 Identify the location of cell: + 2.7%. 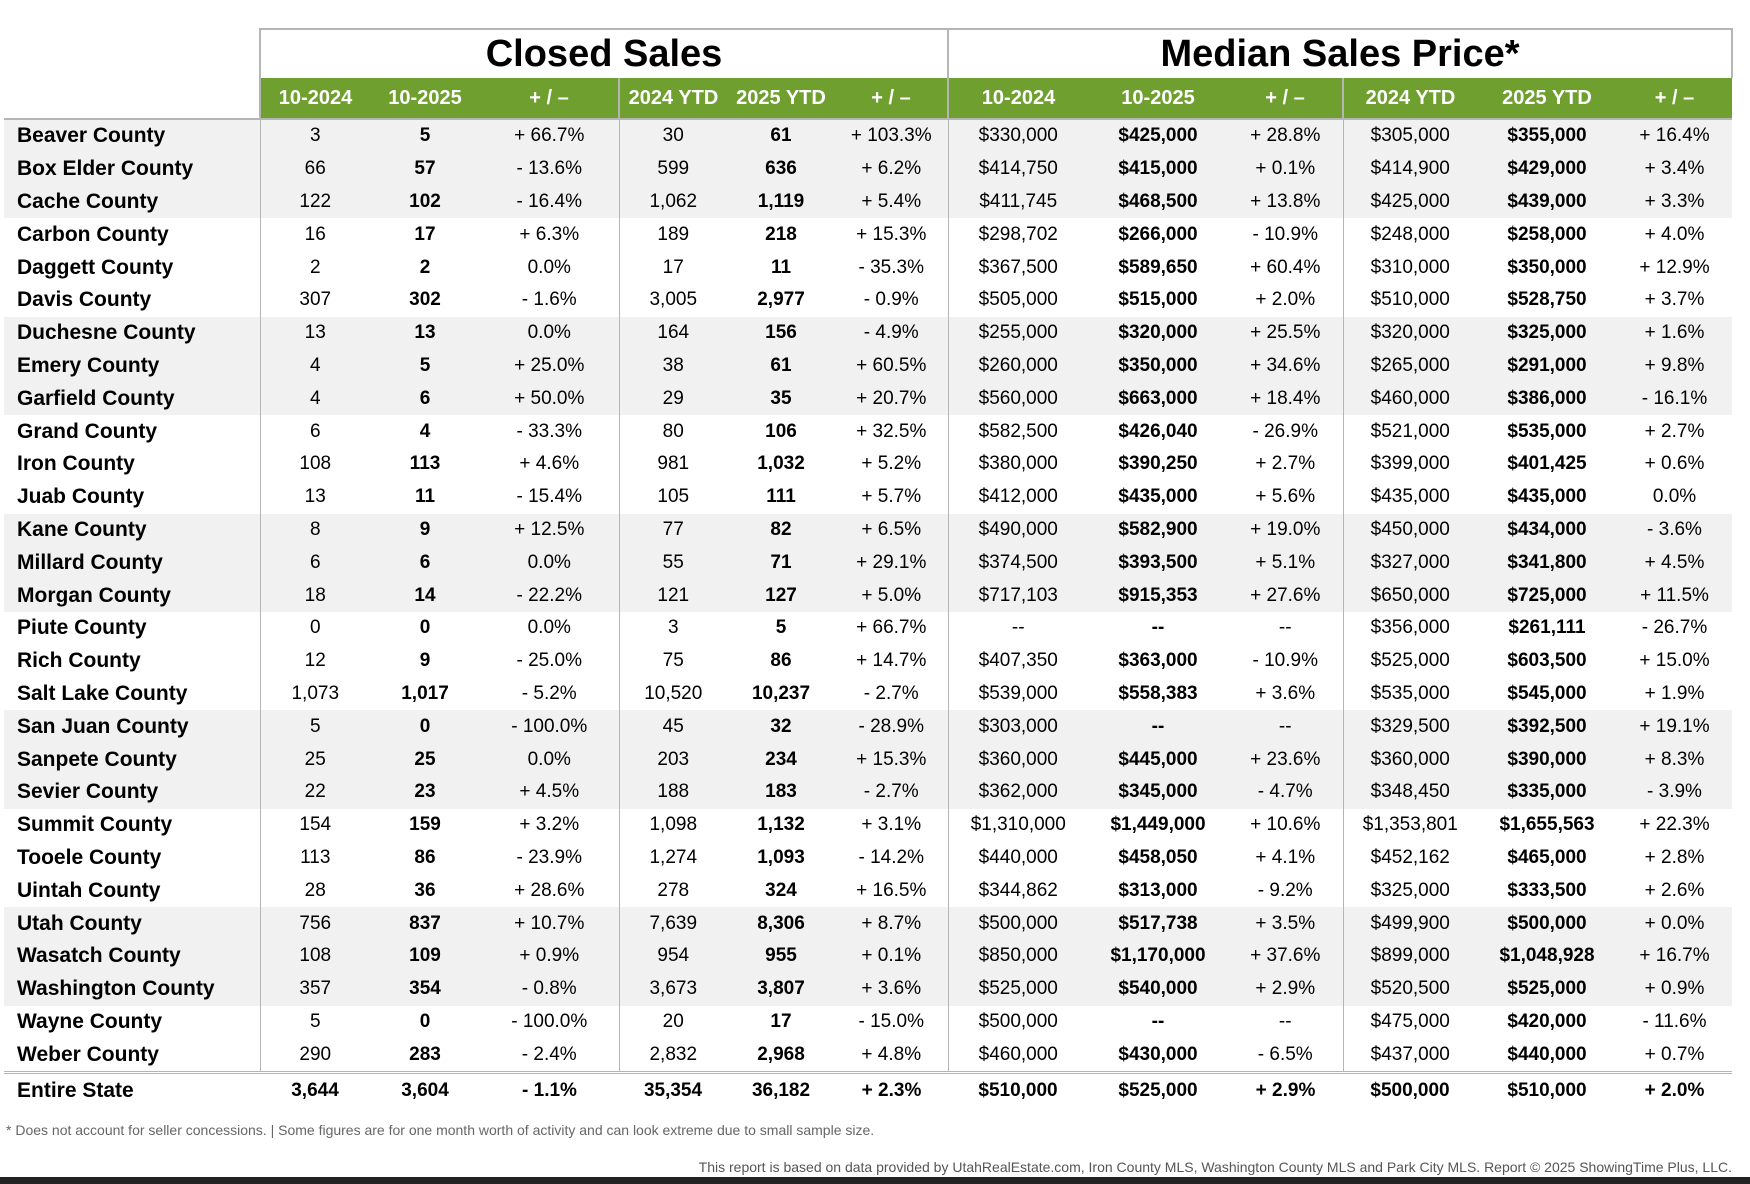
(1674, 431).